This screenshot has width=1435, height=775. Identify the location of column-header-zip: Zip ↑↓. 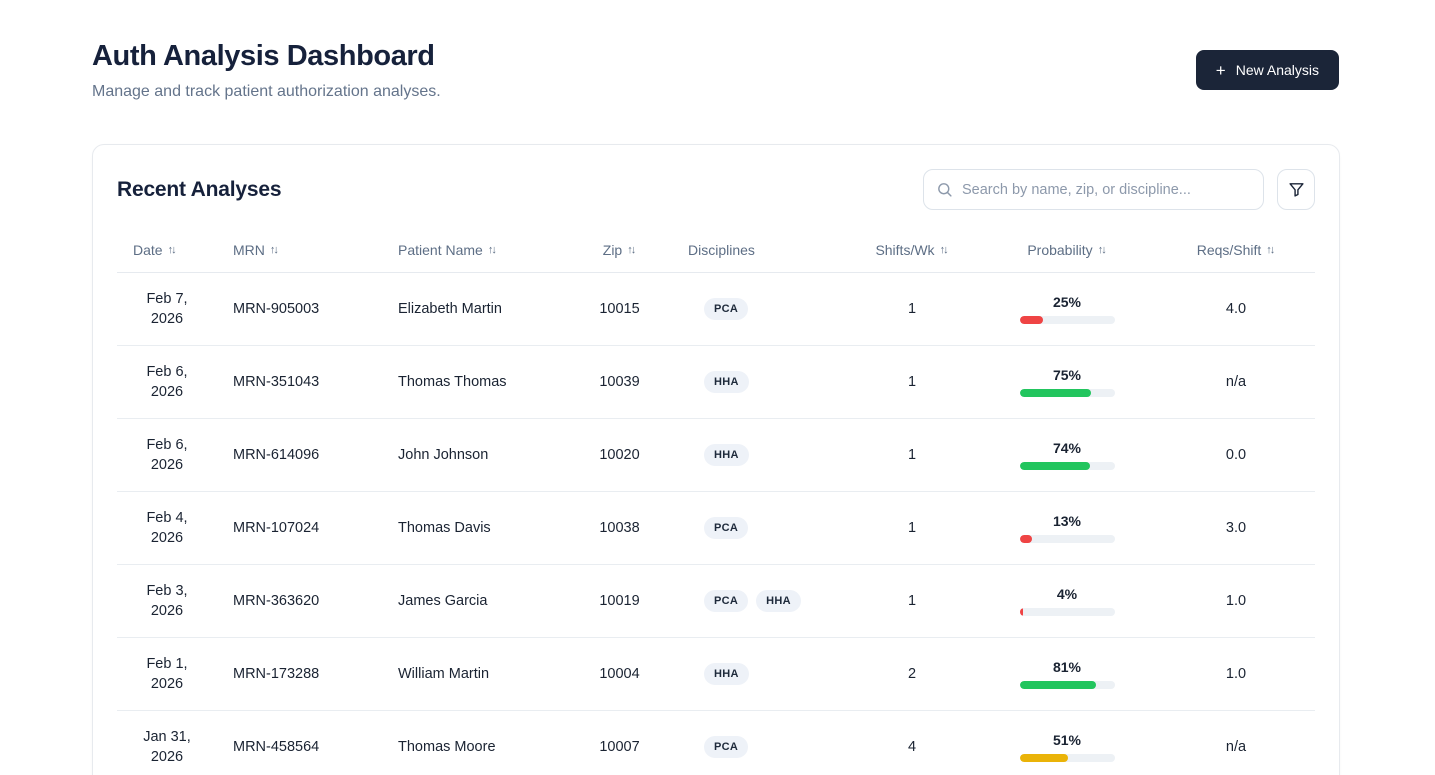
(619, 254).